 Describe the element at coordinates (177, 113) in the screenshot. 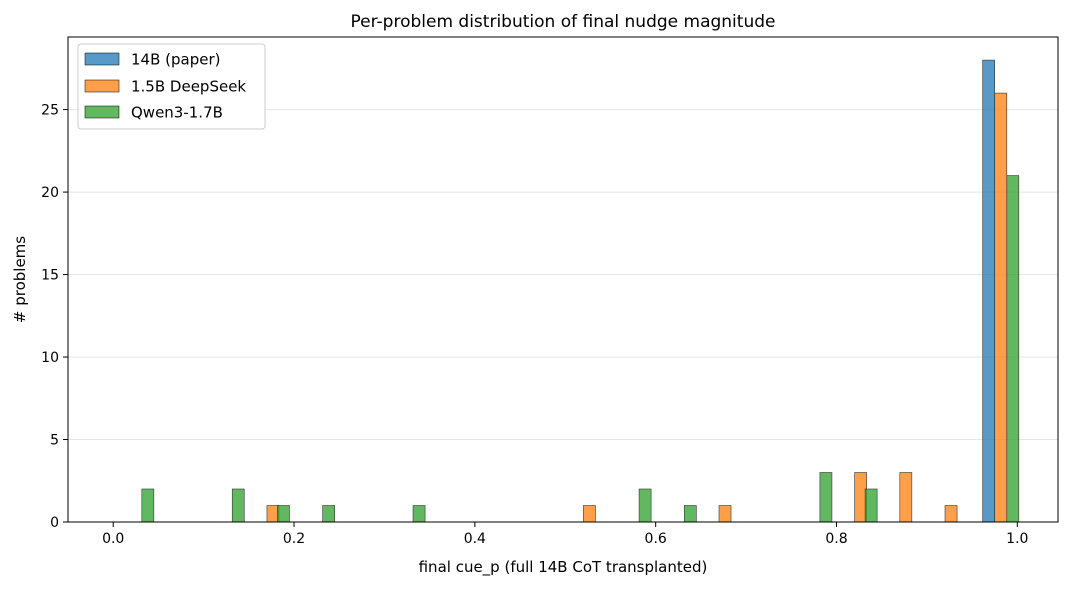

I see `legend-label-qwen: Qwen3-1.7B` at that location.